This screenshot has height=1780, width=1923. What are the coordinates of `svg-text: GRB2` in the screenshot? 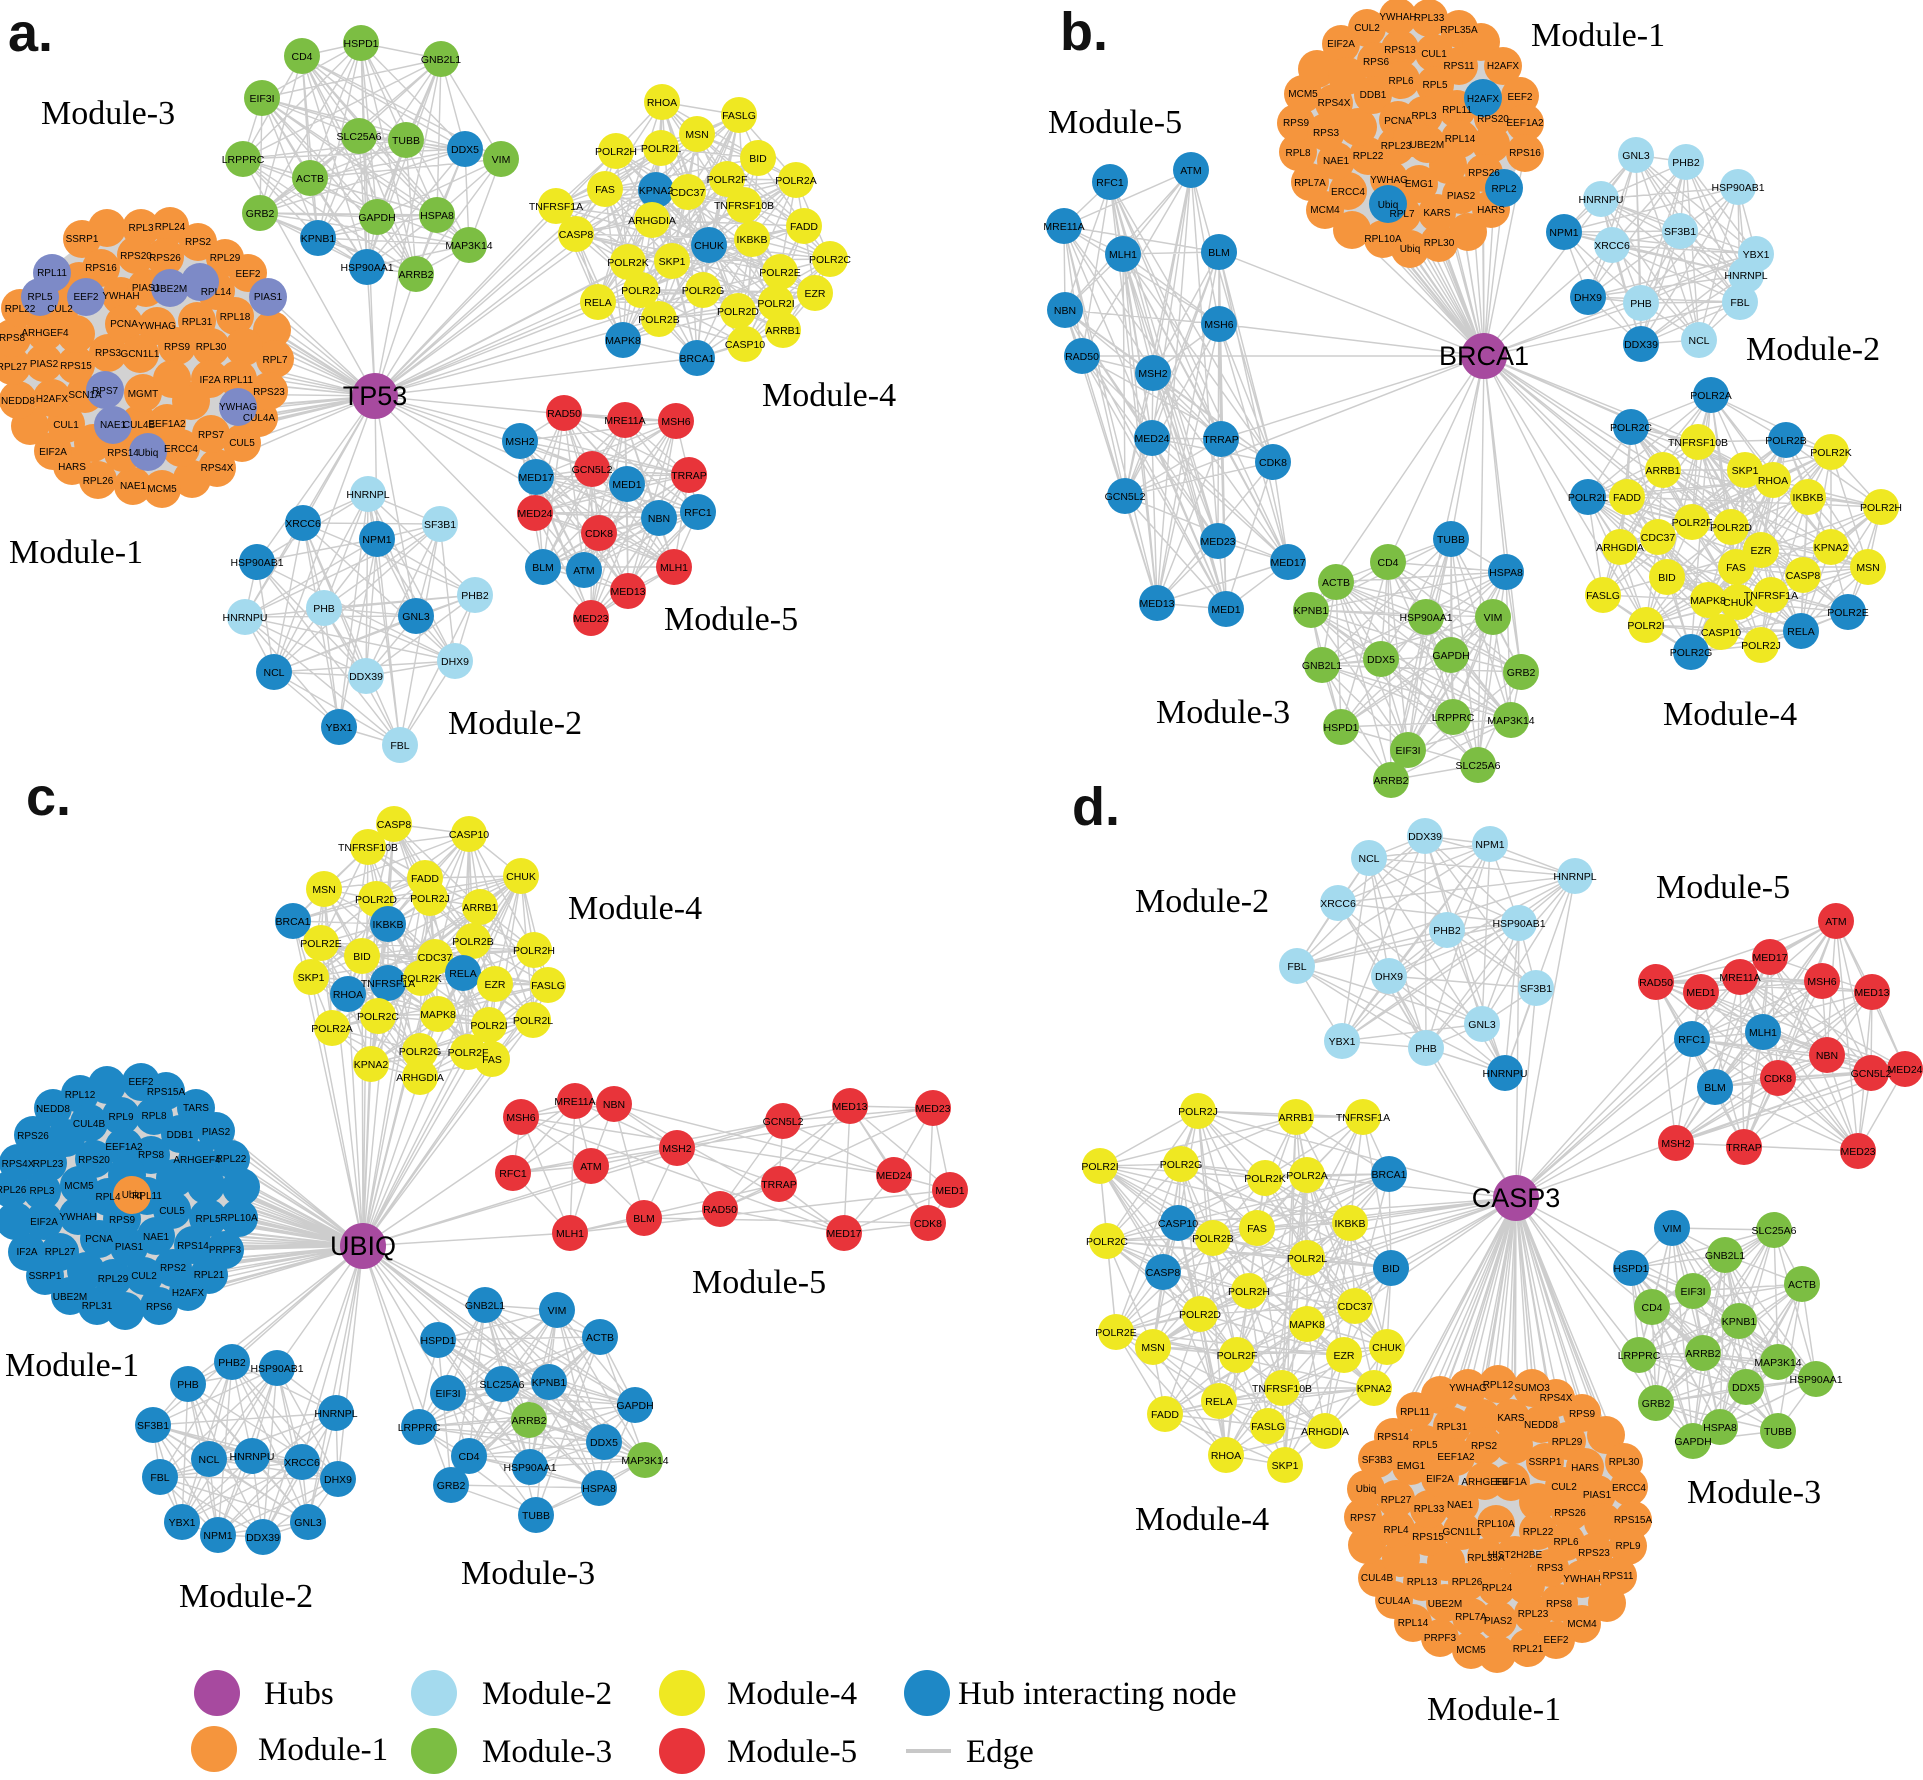 It's located at (1656, 1404).